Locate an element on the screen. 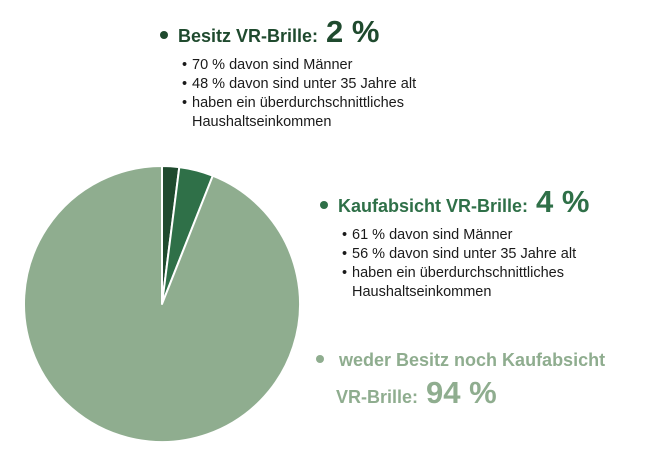 This screenshot has height=467, width=650. detail-item: 70 % davon sind Männer is located at coordinates (312, 65).